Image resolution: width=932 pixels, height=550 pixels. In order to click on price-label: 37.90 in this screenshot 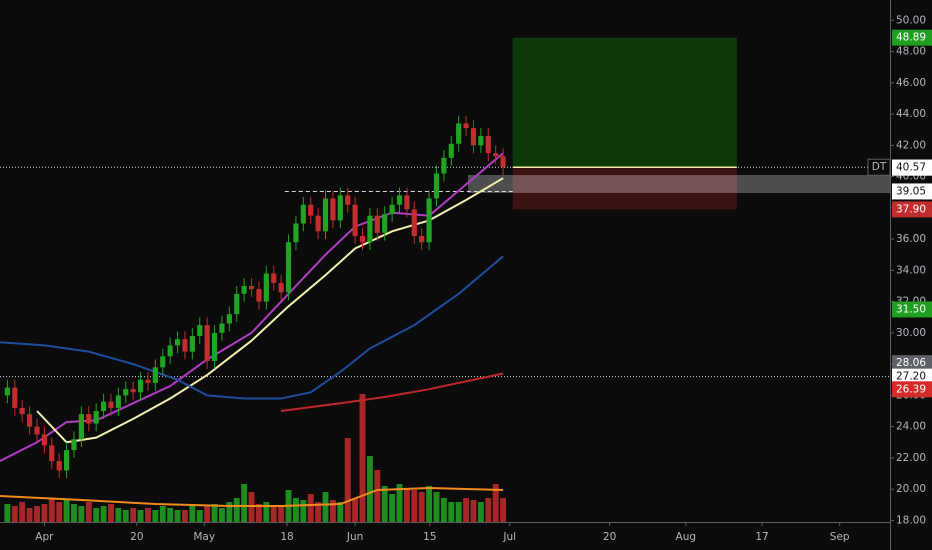, I will do `click(911, 209)`.